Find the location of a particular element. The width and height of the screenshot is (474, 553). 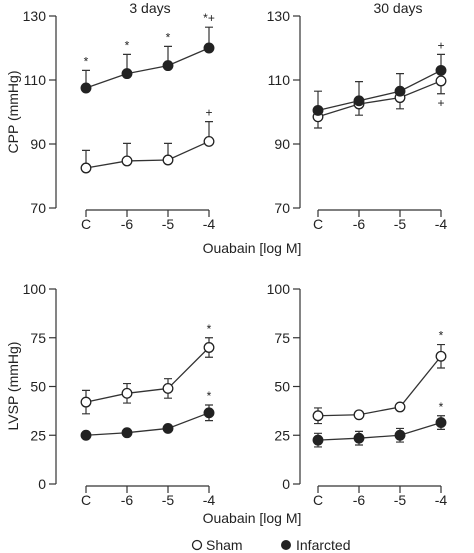

series-infarcted: + is located at coordinates (379, 77).